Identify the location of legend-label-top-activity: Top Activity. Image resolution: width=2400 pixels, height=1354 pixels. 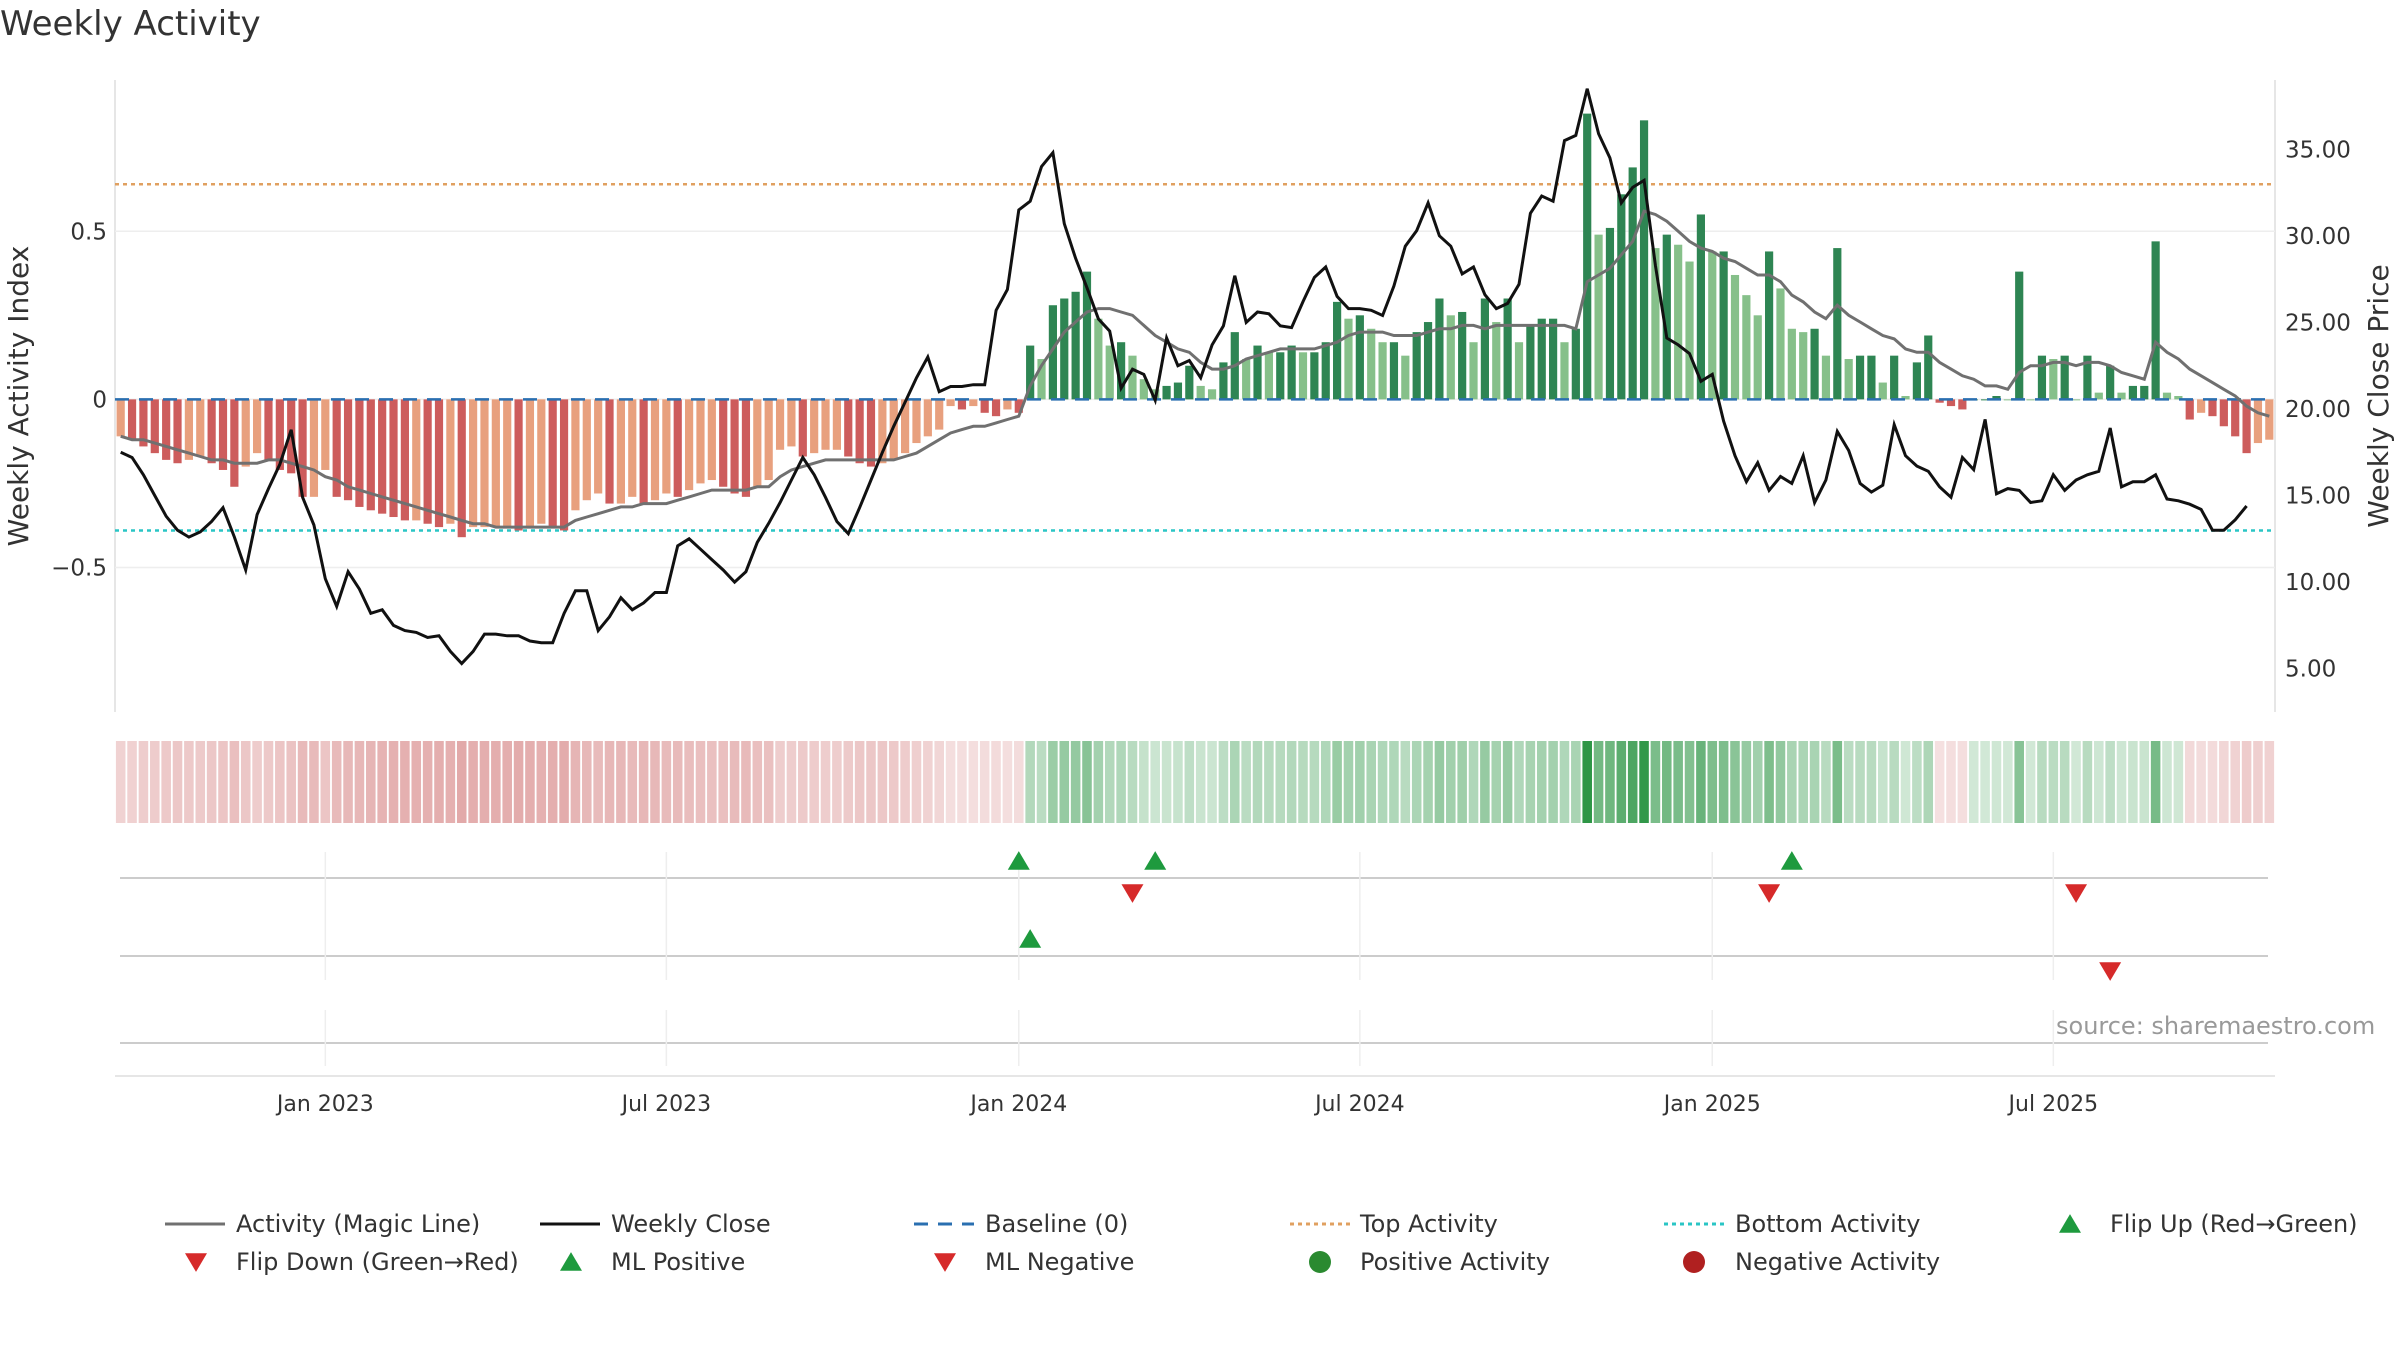
(1428, 1224).